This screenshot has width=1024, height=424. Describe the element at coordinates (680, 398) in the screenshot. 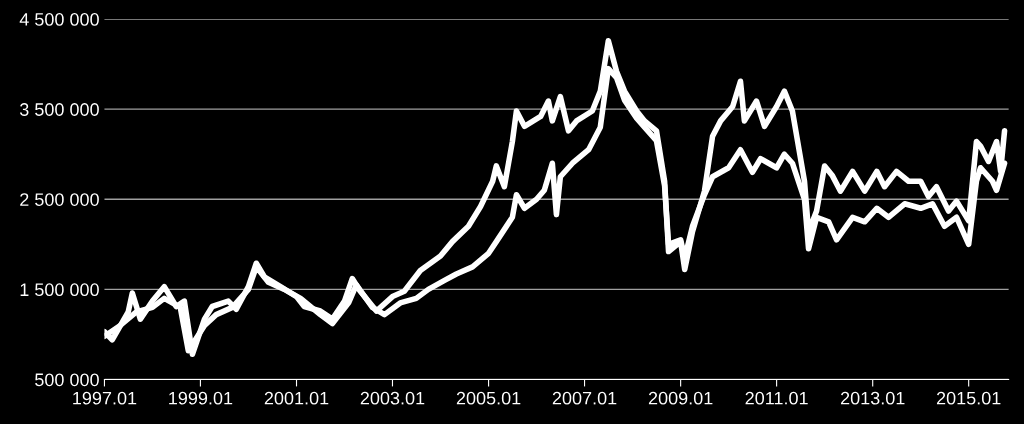

I see `x-tick-label: 2009.01` at that location.